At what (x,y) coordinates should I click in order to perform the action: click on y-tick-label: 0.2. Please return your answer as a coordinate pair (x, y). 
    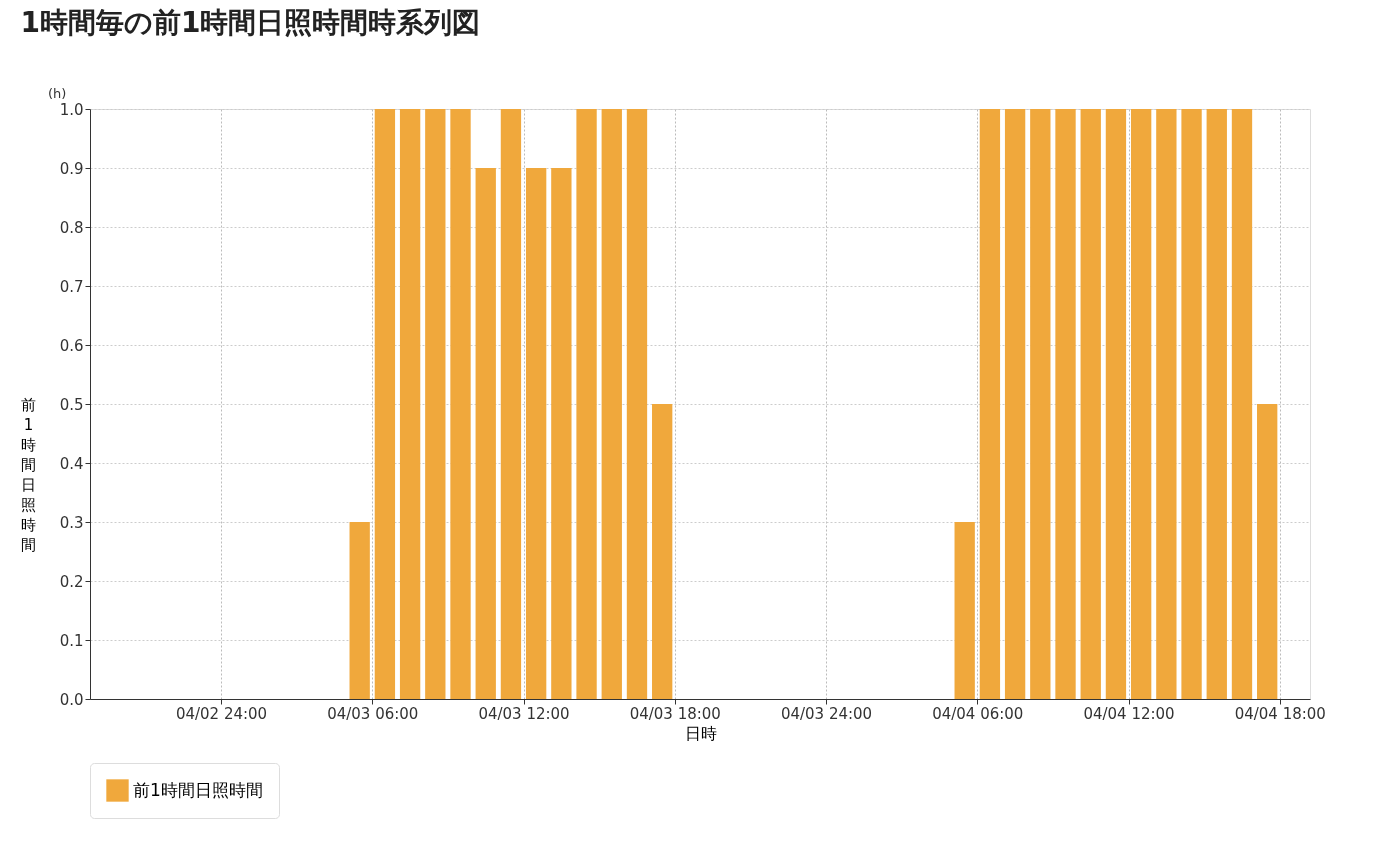
    Looking at the image, I should click on (71, 581).